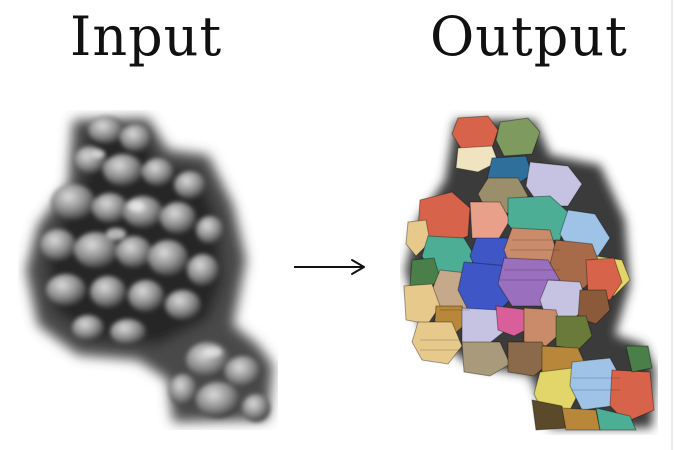 The width and height of the screenshot is (675, 450). I want to click on output-label: Output, so click(529, 36).